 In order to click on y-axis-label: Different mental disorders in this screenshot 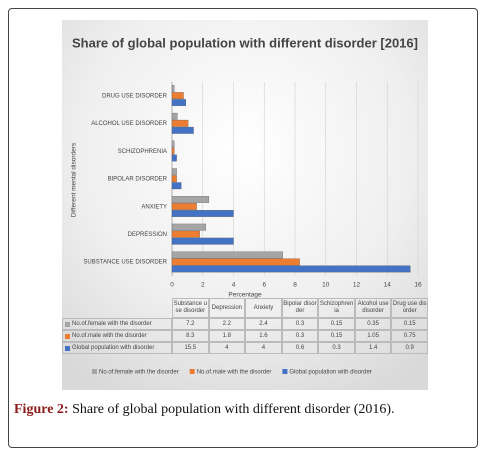, I will do `click(74, 179)`.